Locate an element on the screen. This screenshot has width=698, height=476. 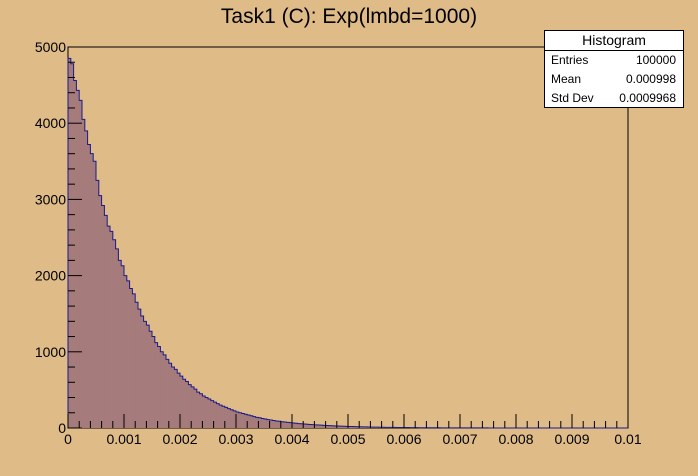
stats-row-std: Std Dev 0.0009968 is located at coordinates (614, 98).